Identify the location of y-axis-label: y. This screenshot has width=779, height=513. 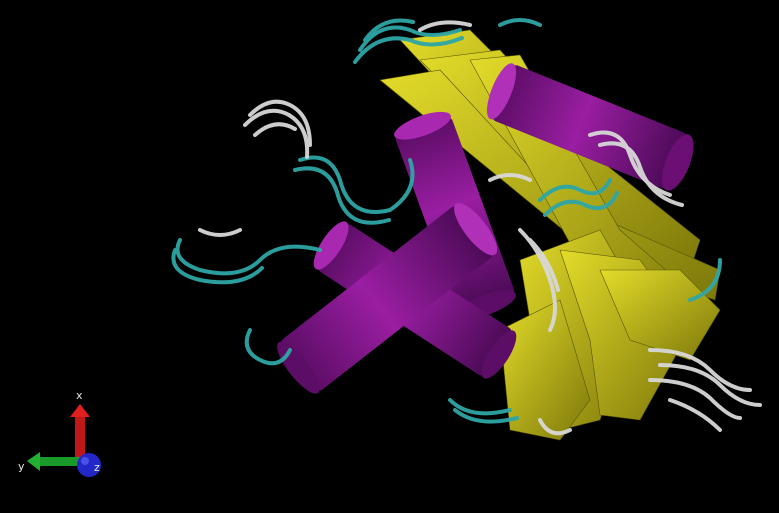
(21, 466).